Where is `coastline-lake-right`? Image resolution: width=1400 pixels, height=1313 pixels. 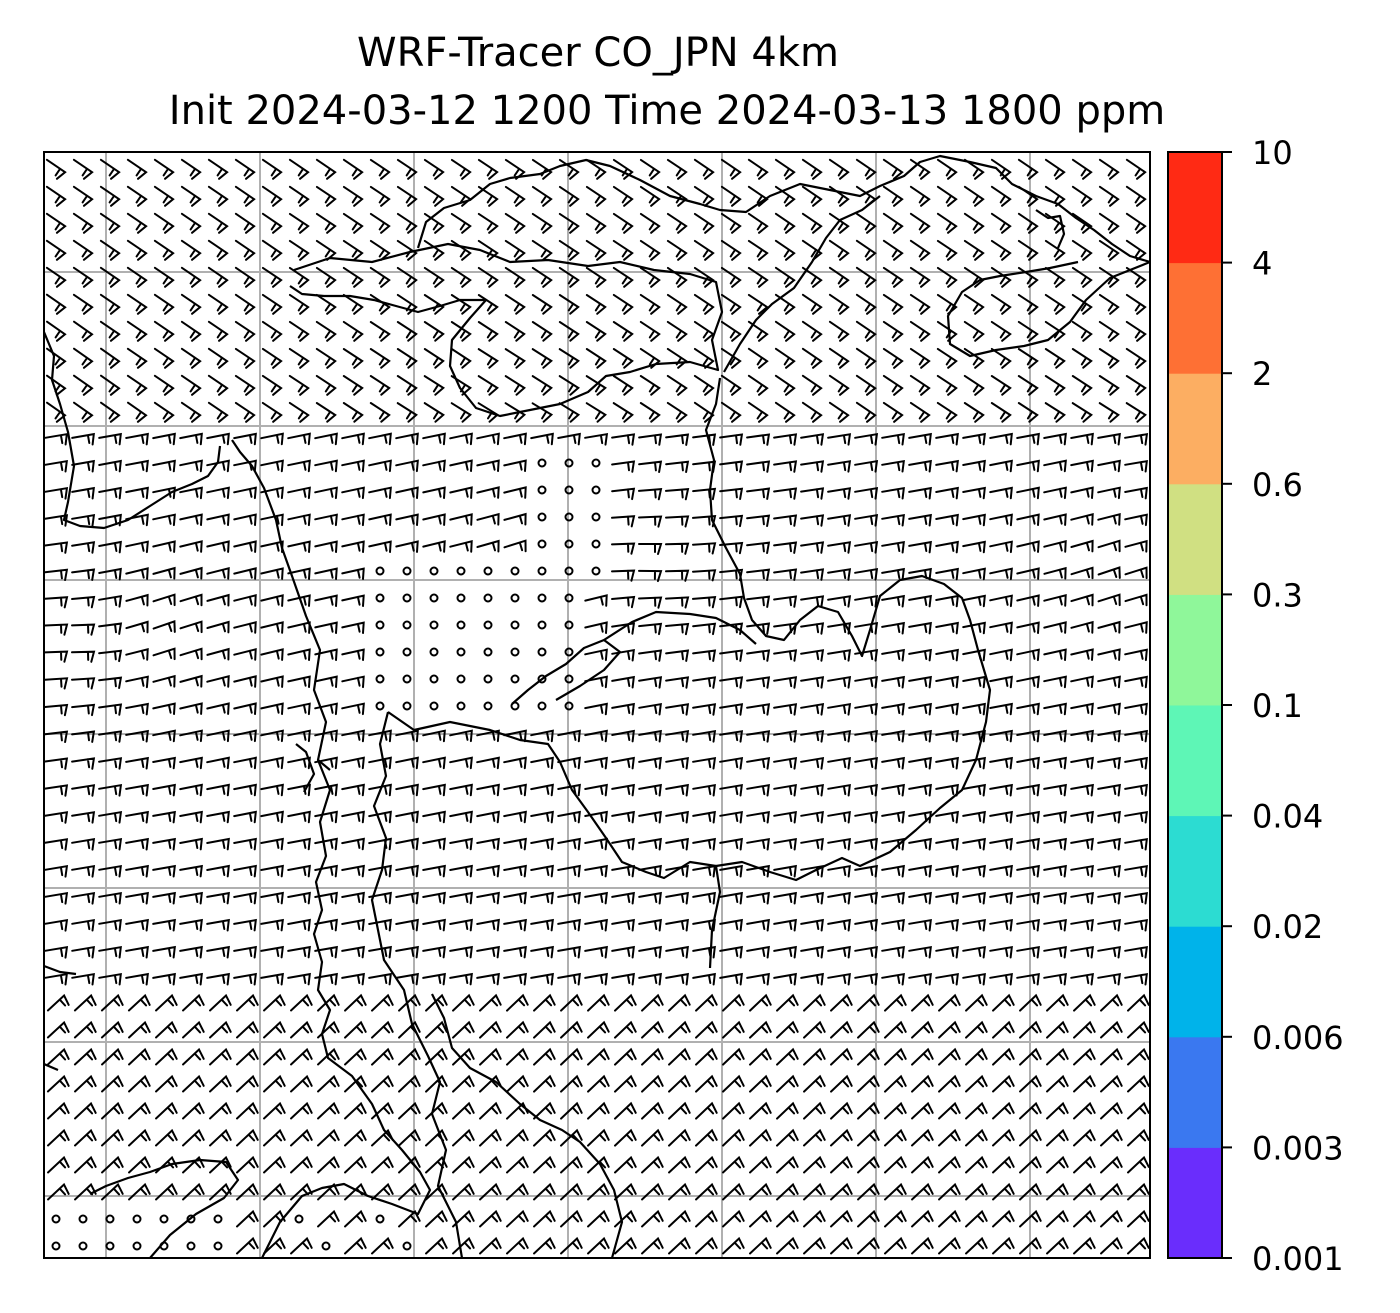 coastline-lake-right is located at coordinates (1050, 229).